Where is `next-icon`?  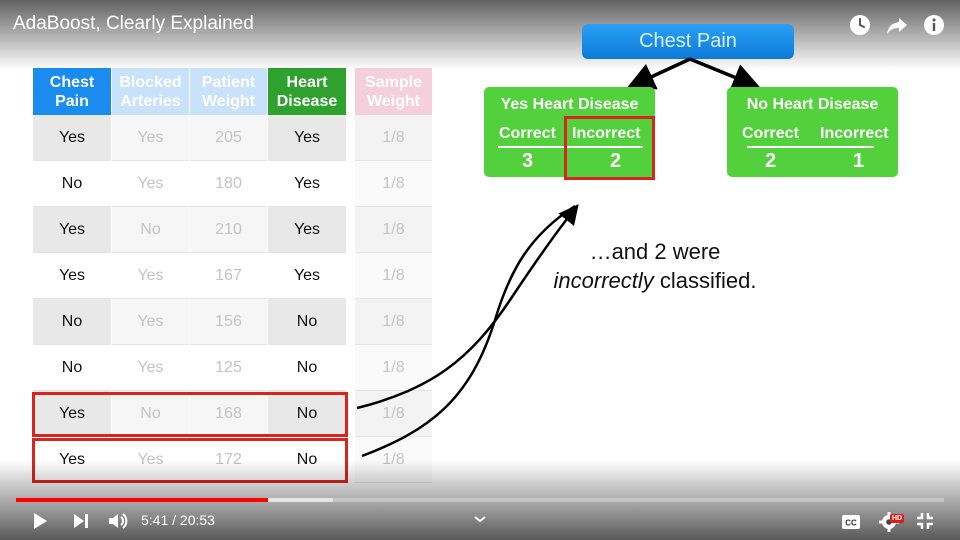
next-icon is located at coordinates (81, 521).